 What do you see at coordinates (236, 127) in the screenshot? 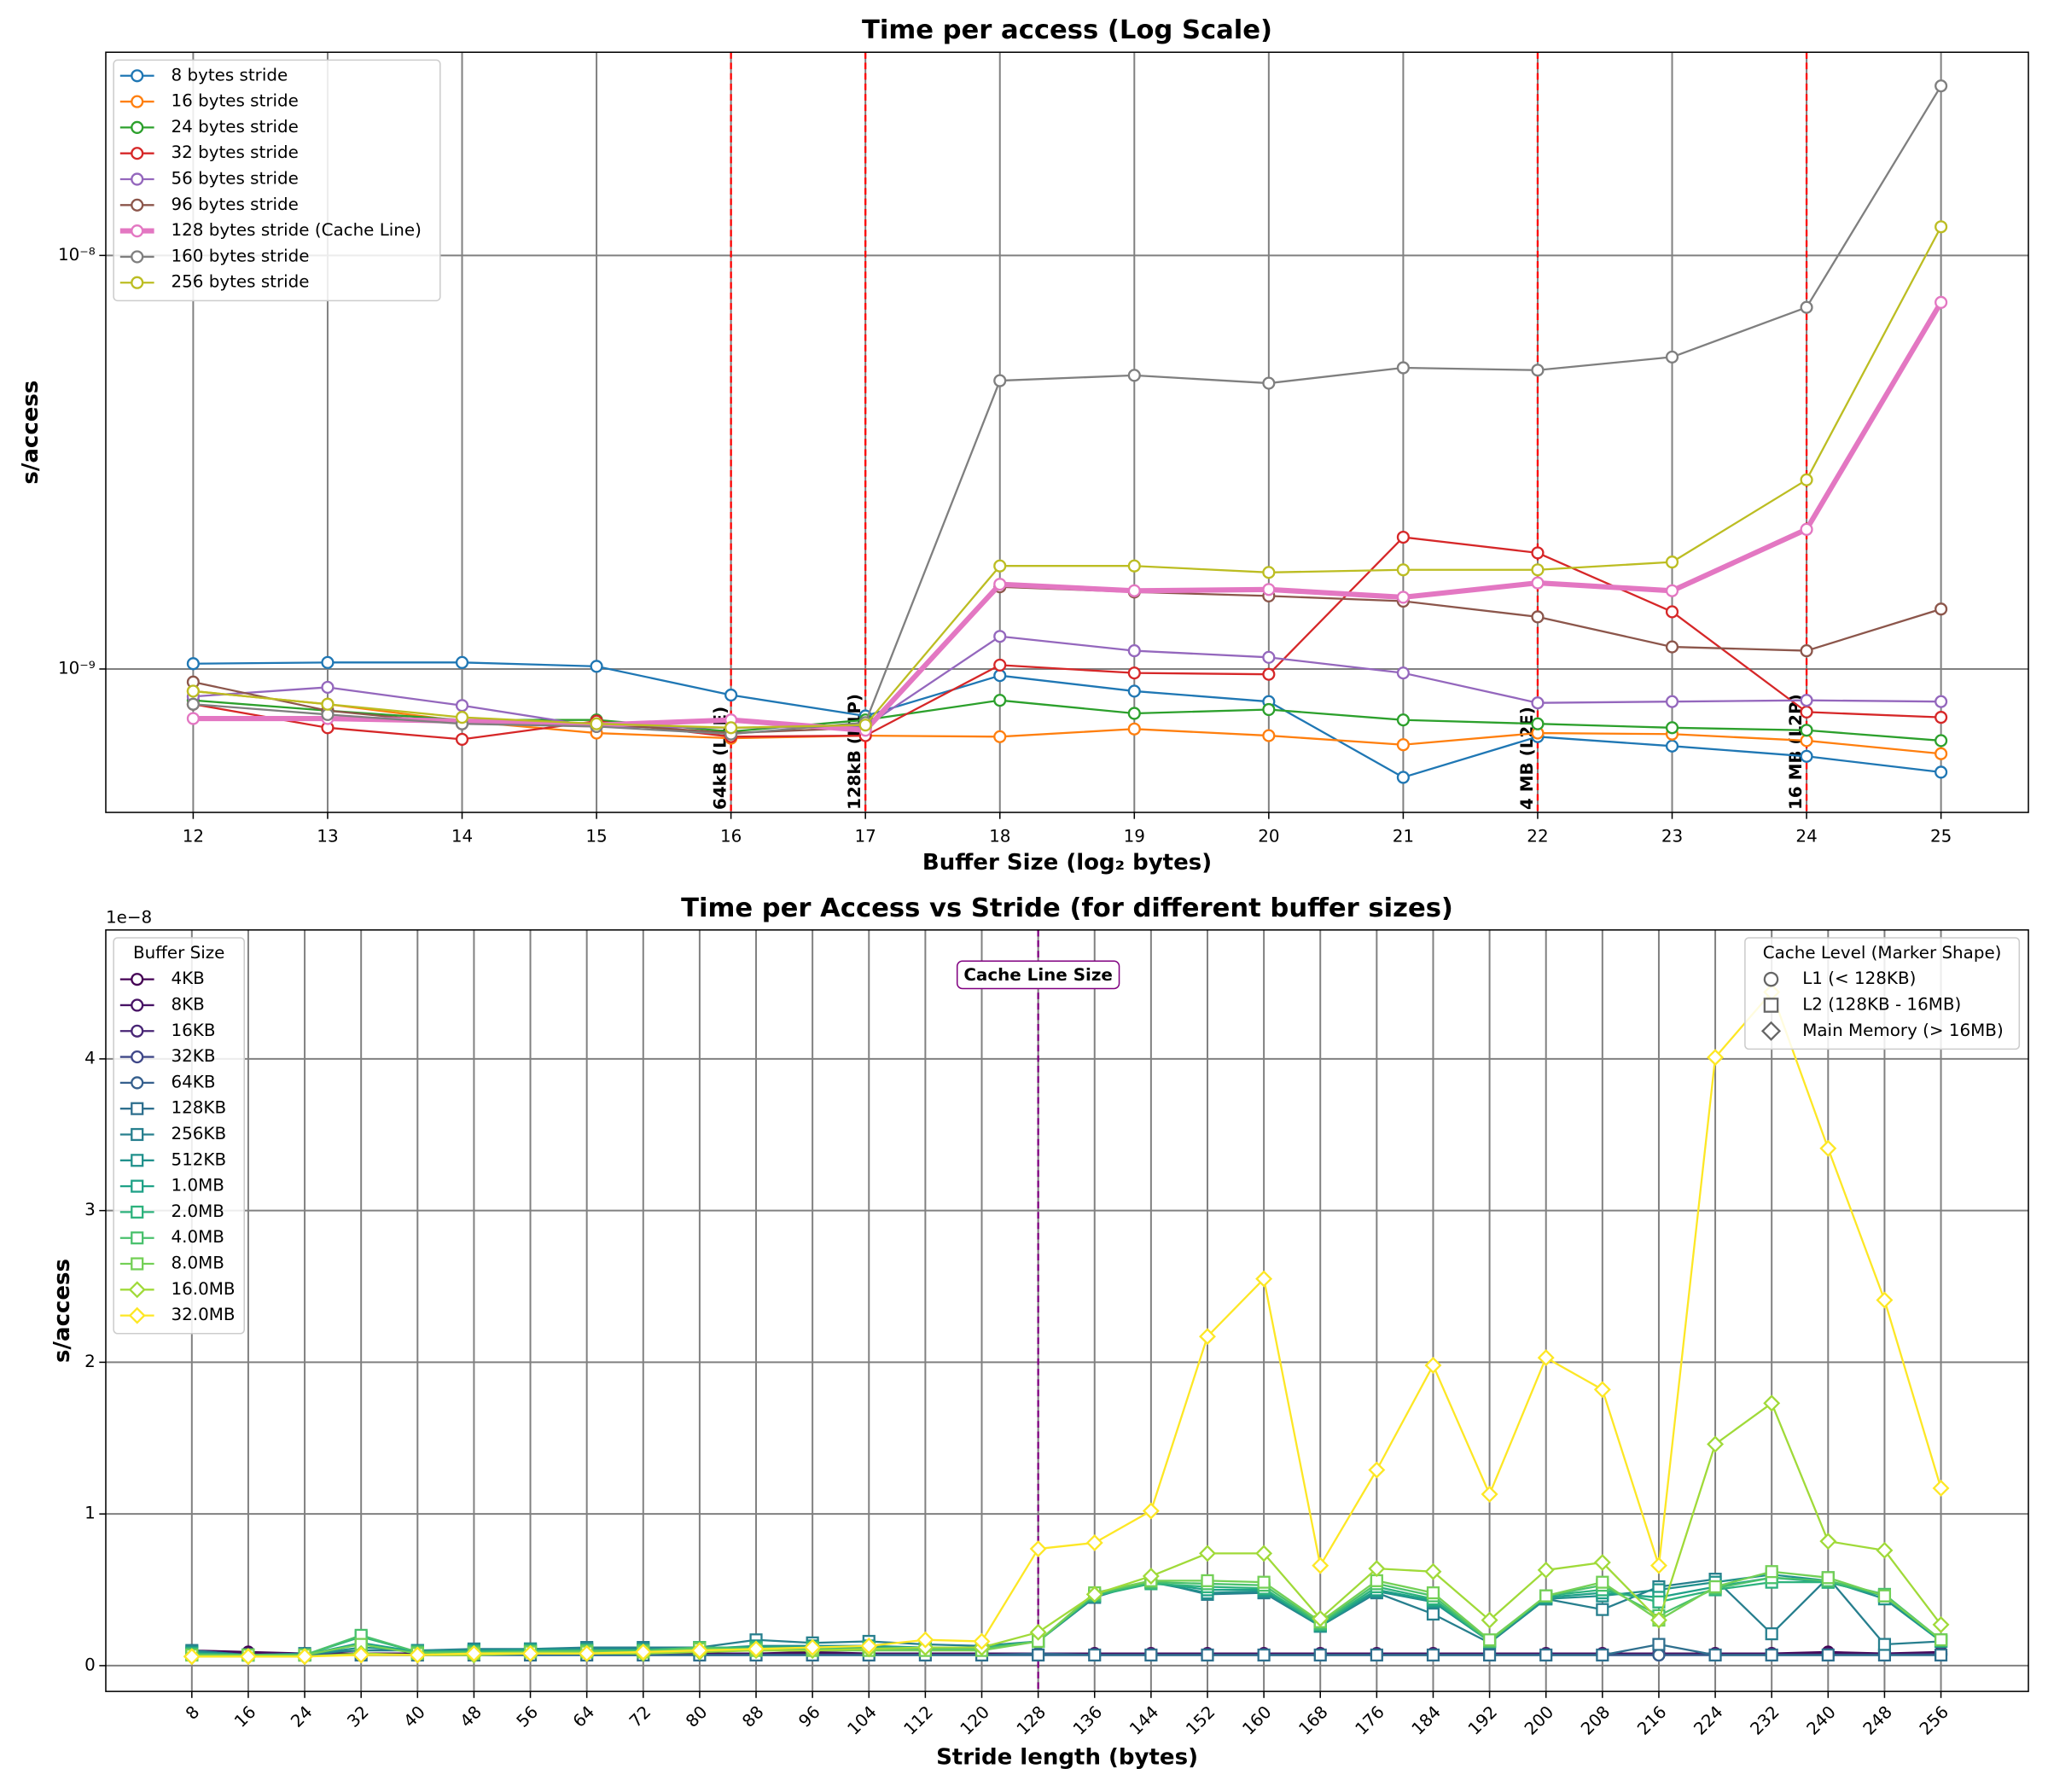
I see `legend-label: 24 bytes stride` at bounding box center [236, 127].